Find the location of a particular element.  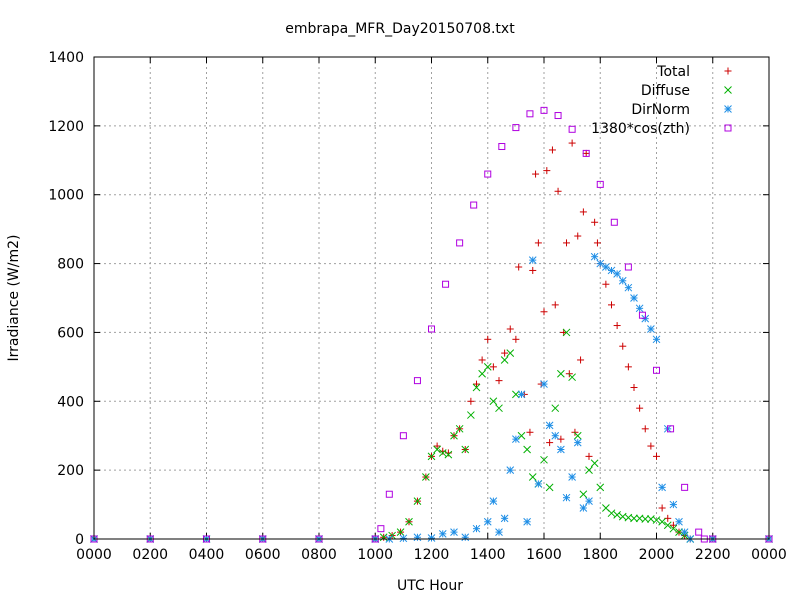

legend-marker-dirnorm is located at coordinates (728, 109).